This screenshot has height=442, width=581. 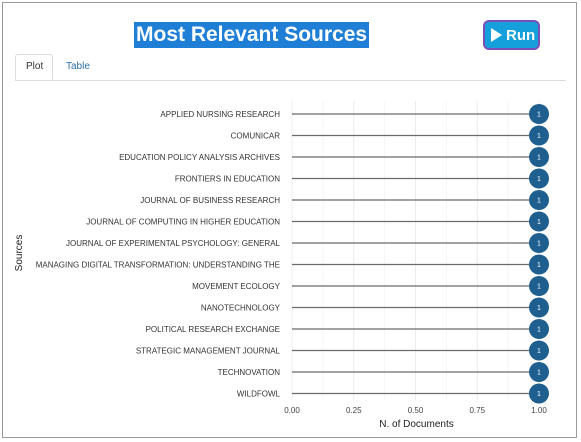 I want to click on y-tick-label: MOVEMENT ECOLOGY, so click(x=236, y=286).